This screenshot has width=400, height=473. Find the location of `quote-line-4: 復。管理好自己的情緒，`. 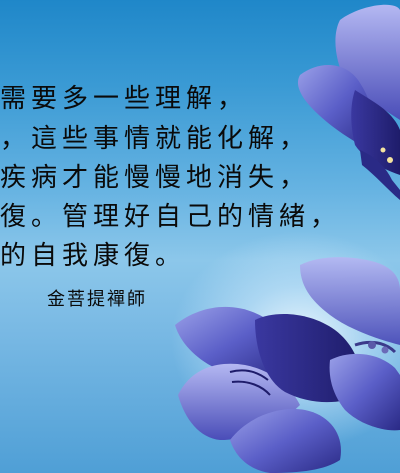

quote-line-4: 復。管理好自己的情緒， is located at coordinates (171, 217).